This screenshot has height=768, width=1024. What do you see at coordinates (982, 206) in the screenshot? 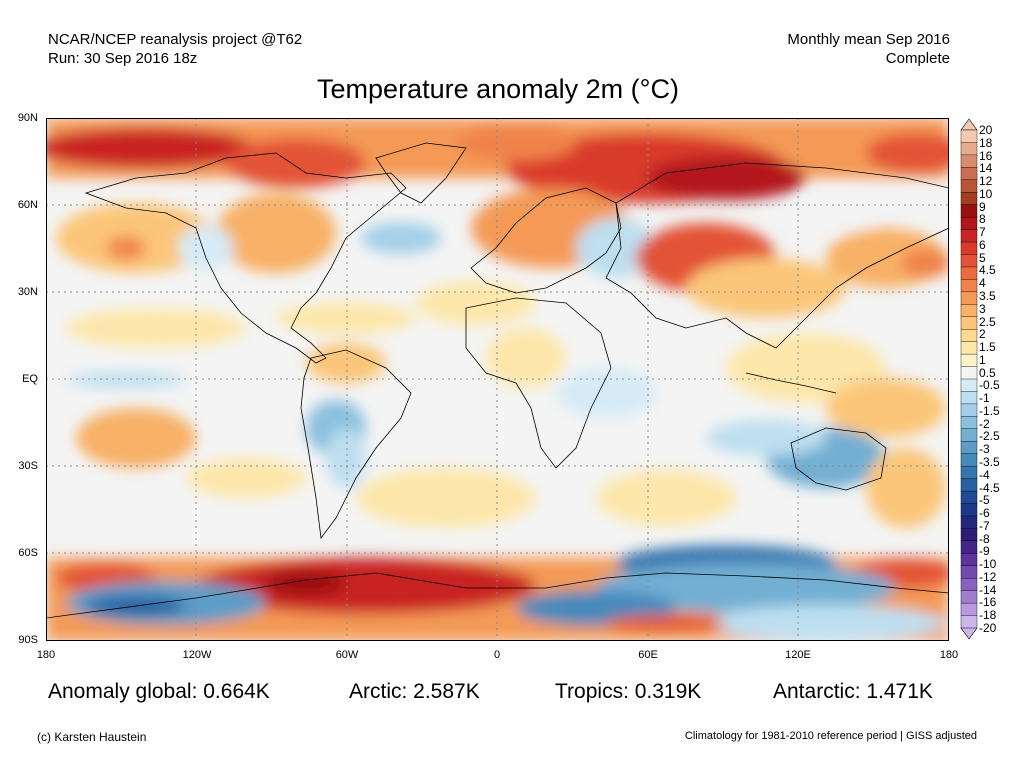
I see `colorbar-label: 9` at bounding box center [982, 206].